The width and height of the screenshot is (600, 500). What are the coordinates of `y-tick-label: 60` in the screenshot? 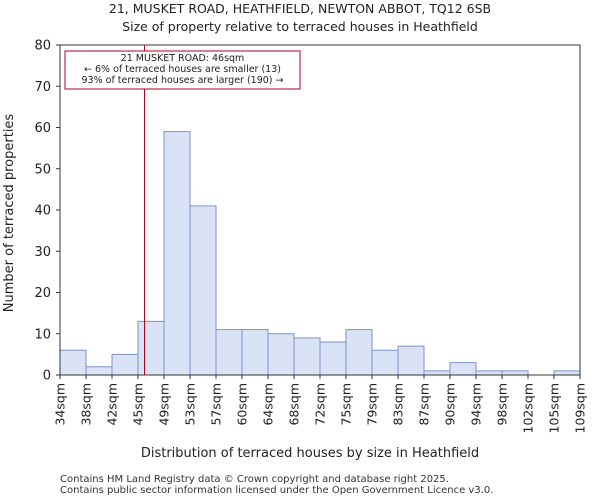 It's located at (42, 128).